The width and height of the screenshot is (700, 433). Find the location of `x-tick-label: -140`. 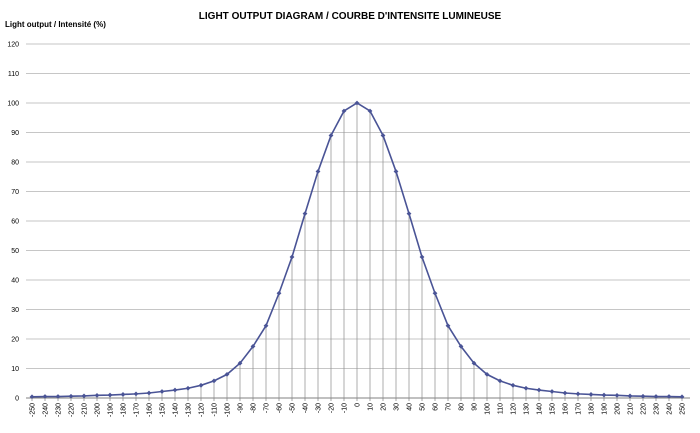

x-tick-label: -140 is located at coordinates (176, 410).